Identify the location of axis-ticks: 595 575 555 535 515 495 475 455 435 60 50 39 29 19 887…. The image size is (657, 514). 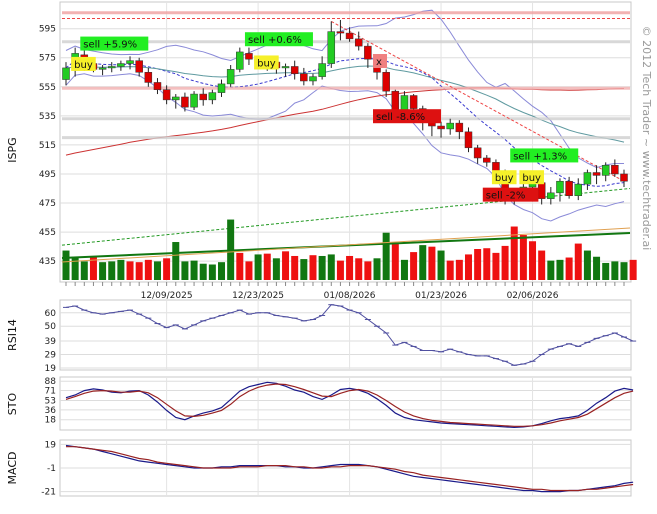
(47, 261).